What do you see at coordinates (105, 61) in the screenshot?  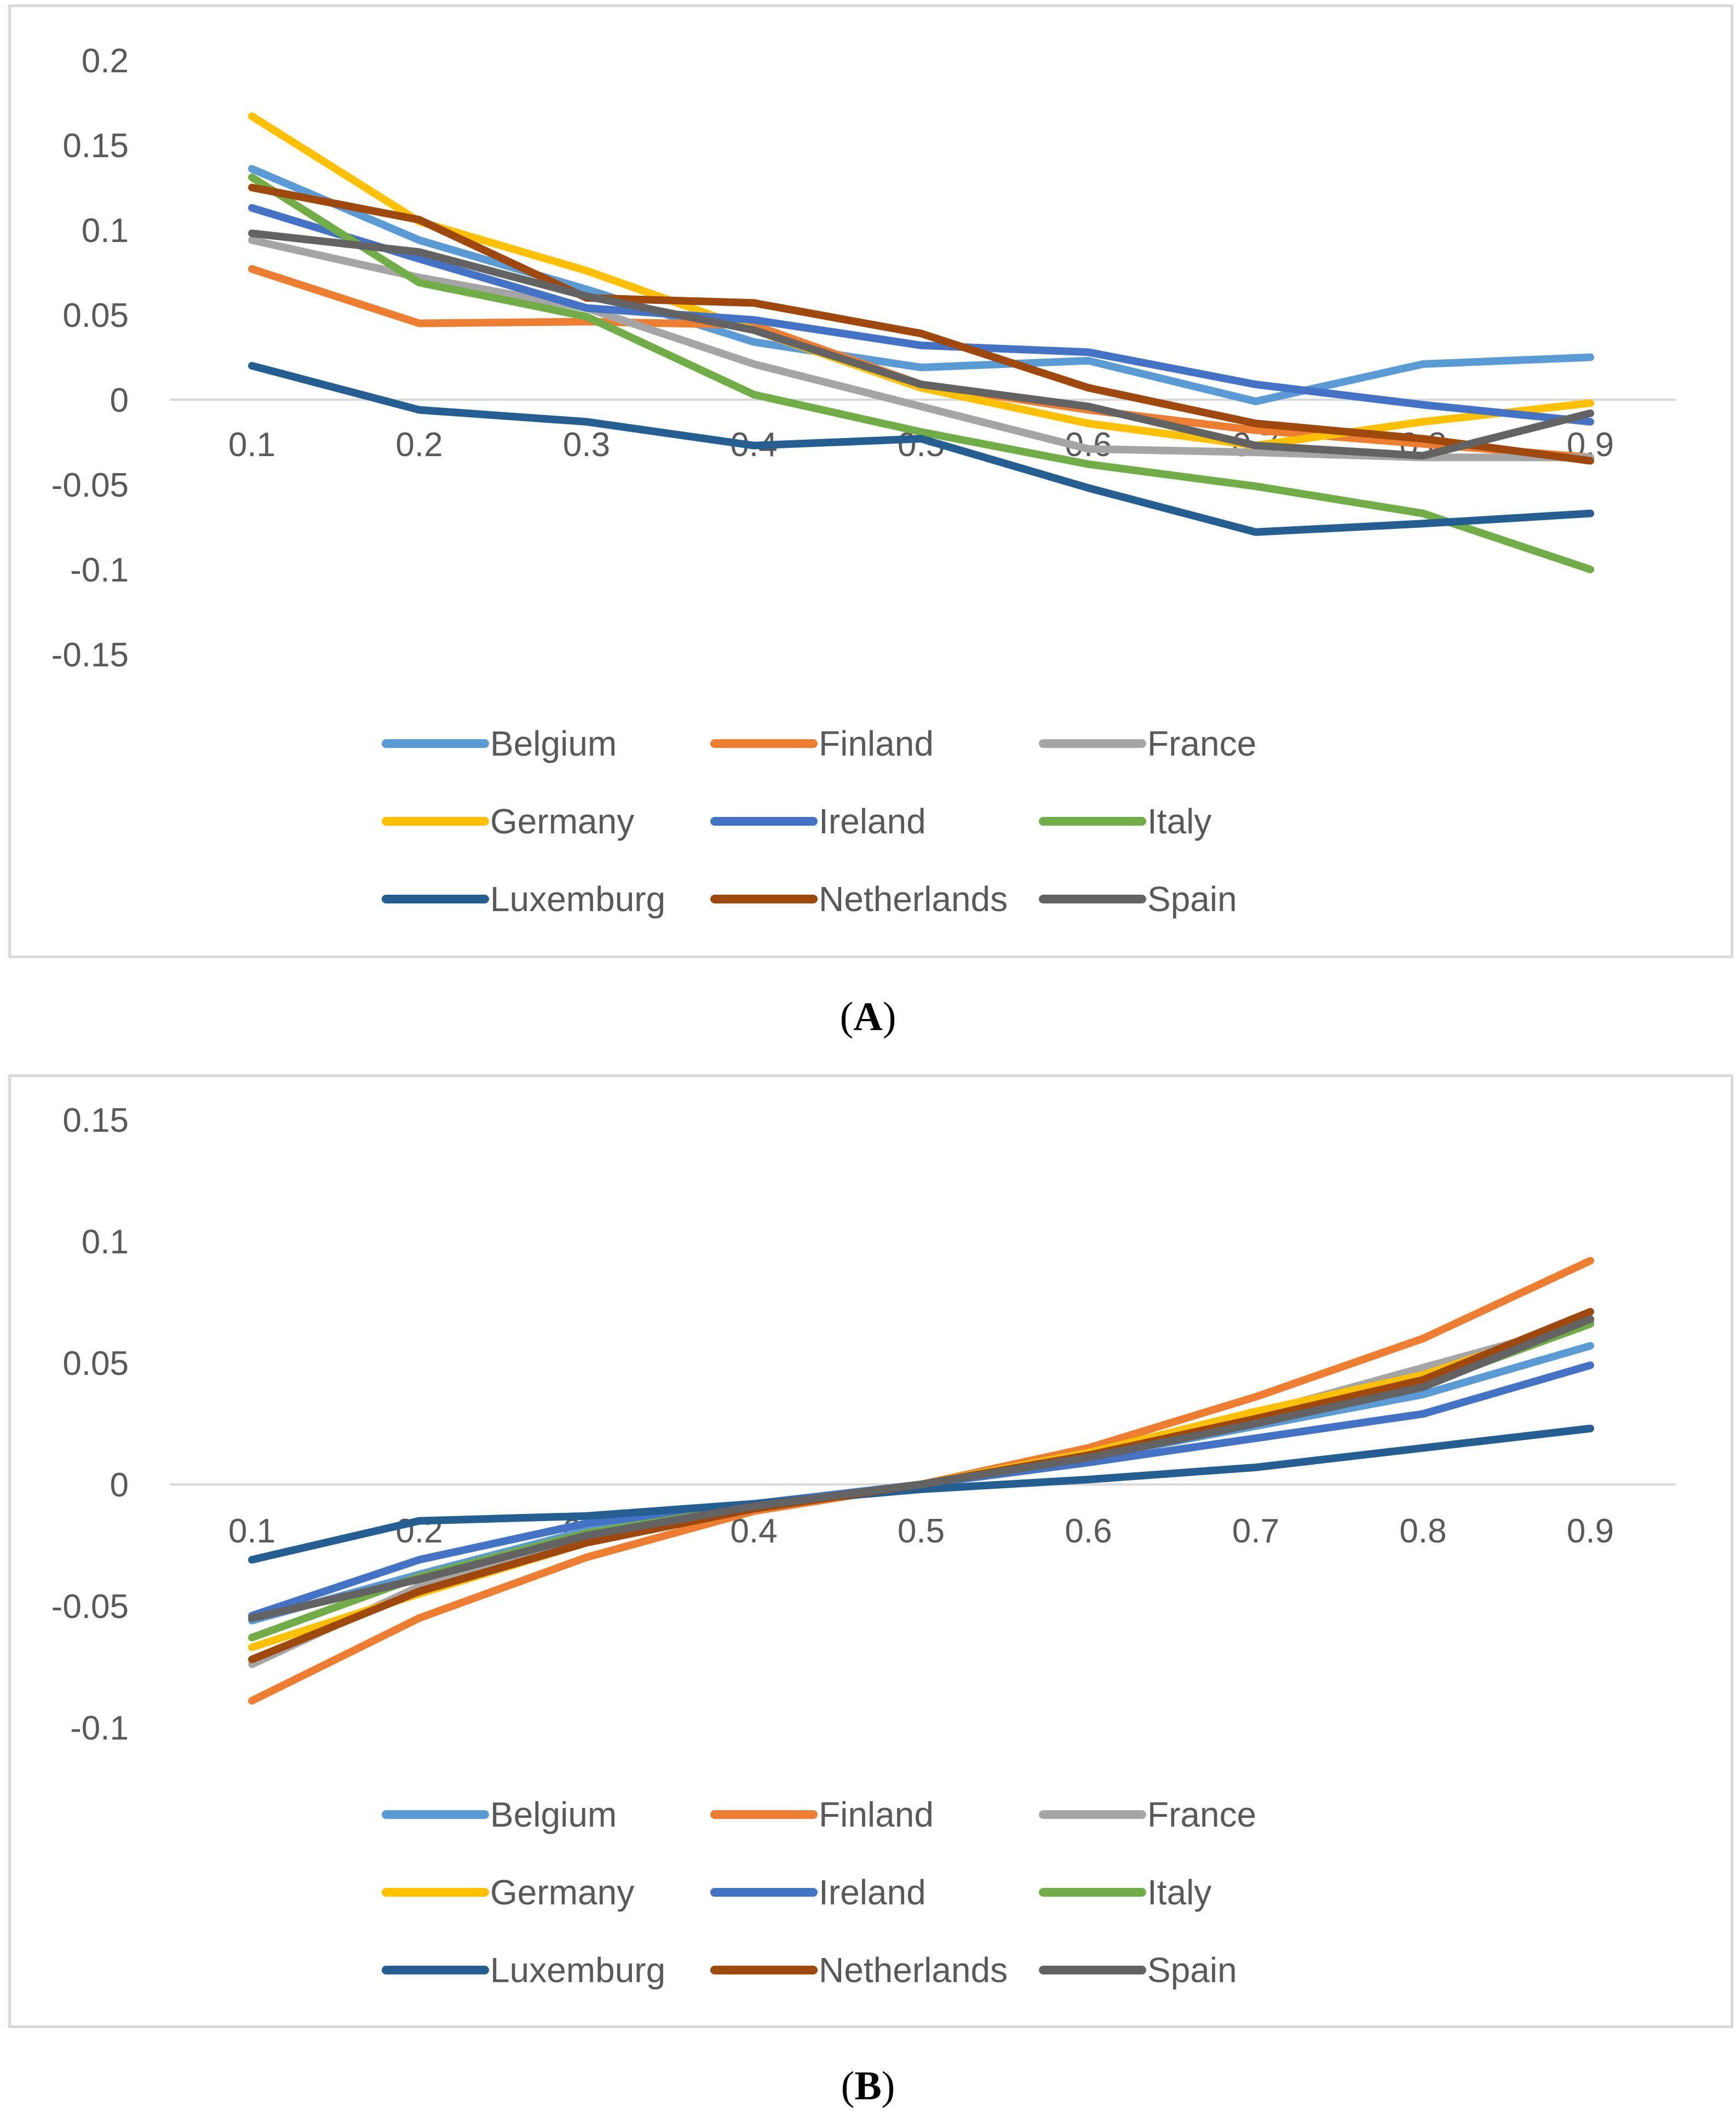 I see `y-tick-label: 0.2` at bounding box center [105, 61].